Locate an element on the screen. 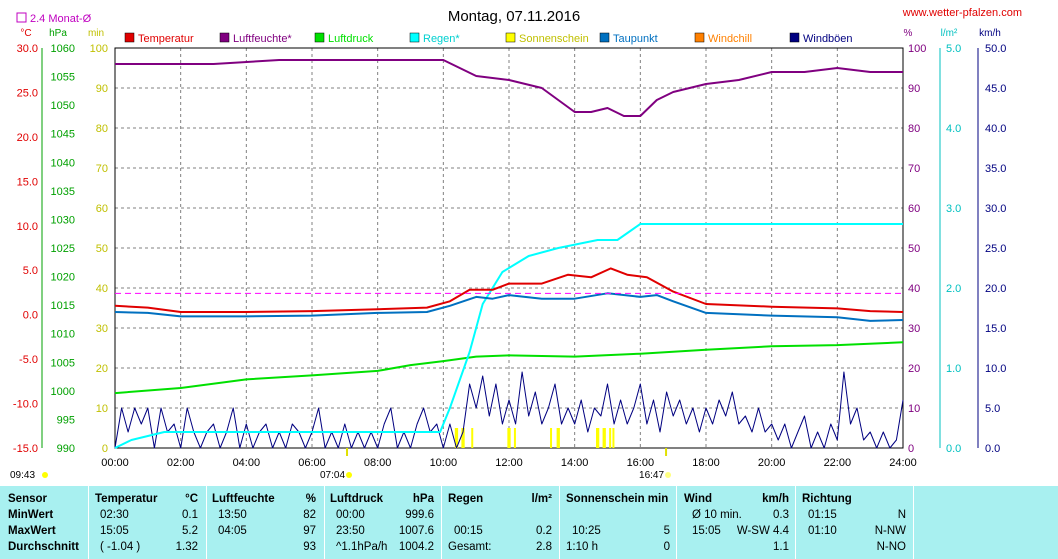 The width and height of the screenshot is (1058, 559). legend-label-windchill: Windchill is located at coordinates (730, 39).